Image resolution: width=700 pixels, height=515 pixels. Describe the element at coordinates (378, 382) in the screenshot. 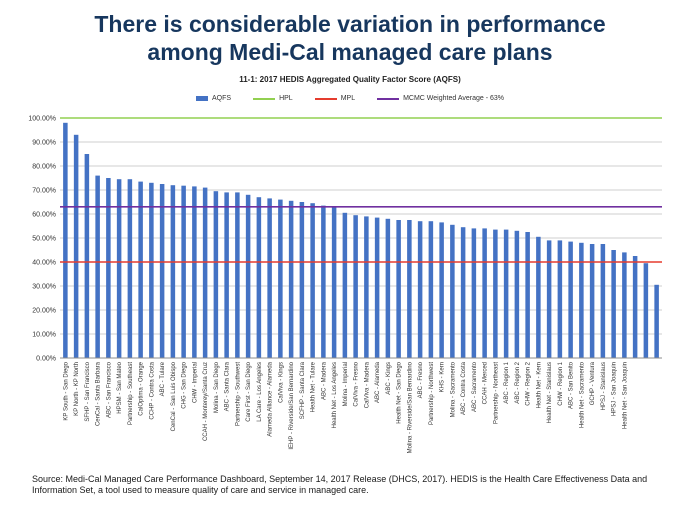

I see `category-label: ABC - Alameda` at that location.